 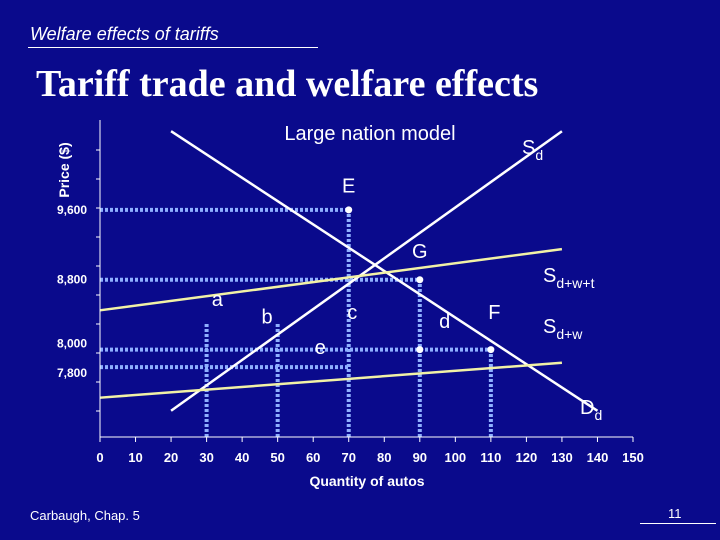 What do you see at coordinates (72, 210) in the screenshot?
I see `y-tick-label-9600: 9,600` at bounding box center [72, 210].